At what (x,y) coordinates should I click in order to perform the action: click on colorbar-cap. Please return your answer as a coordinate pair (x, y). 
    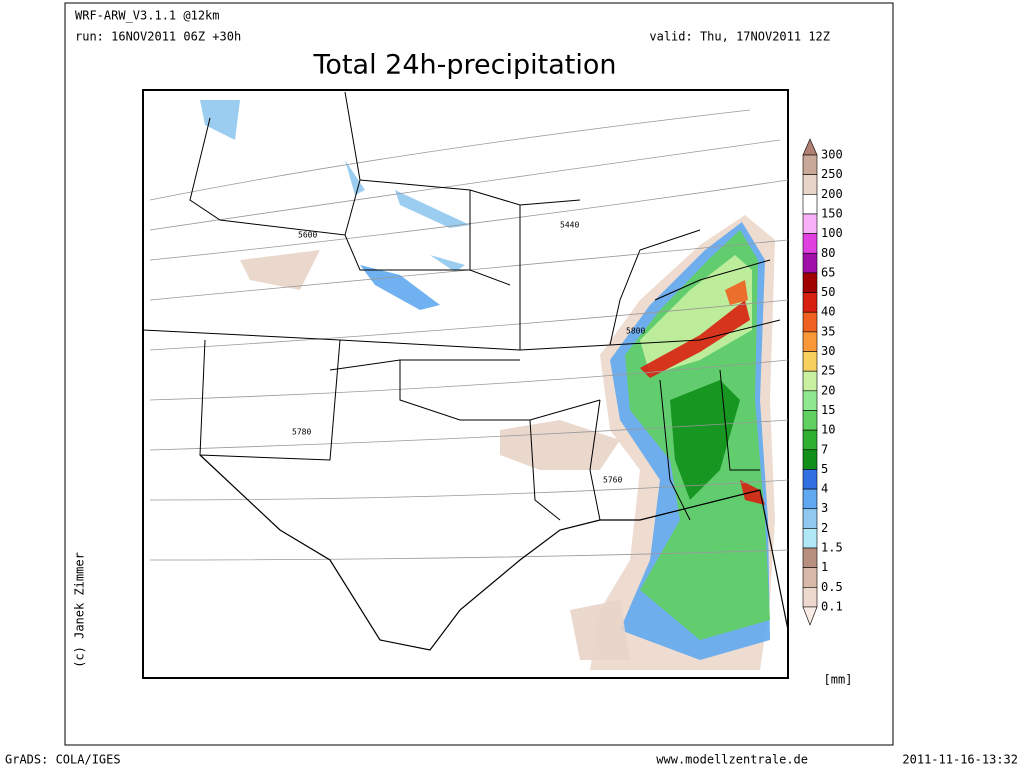
    Looking at the image, I should click on (810, 147).